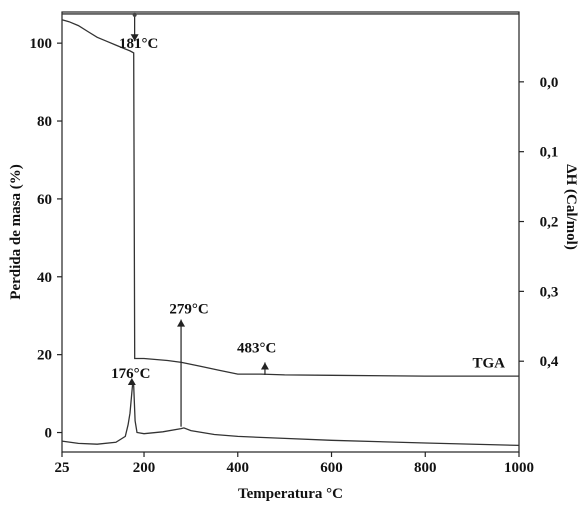 This screenshot has height=506, width=580. I want to click on annotation-181: 181°C, so click(138, 44).